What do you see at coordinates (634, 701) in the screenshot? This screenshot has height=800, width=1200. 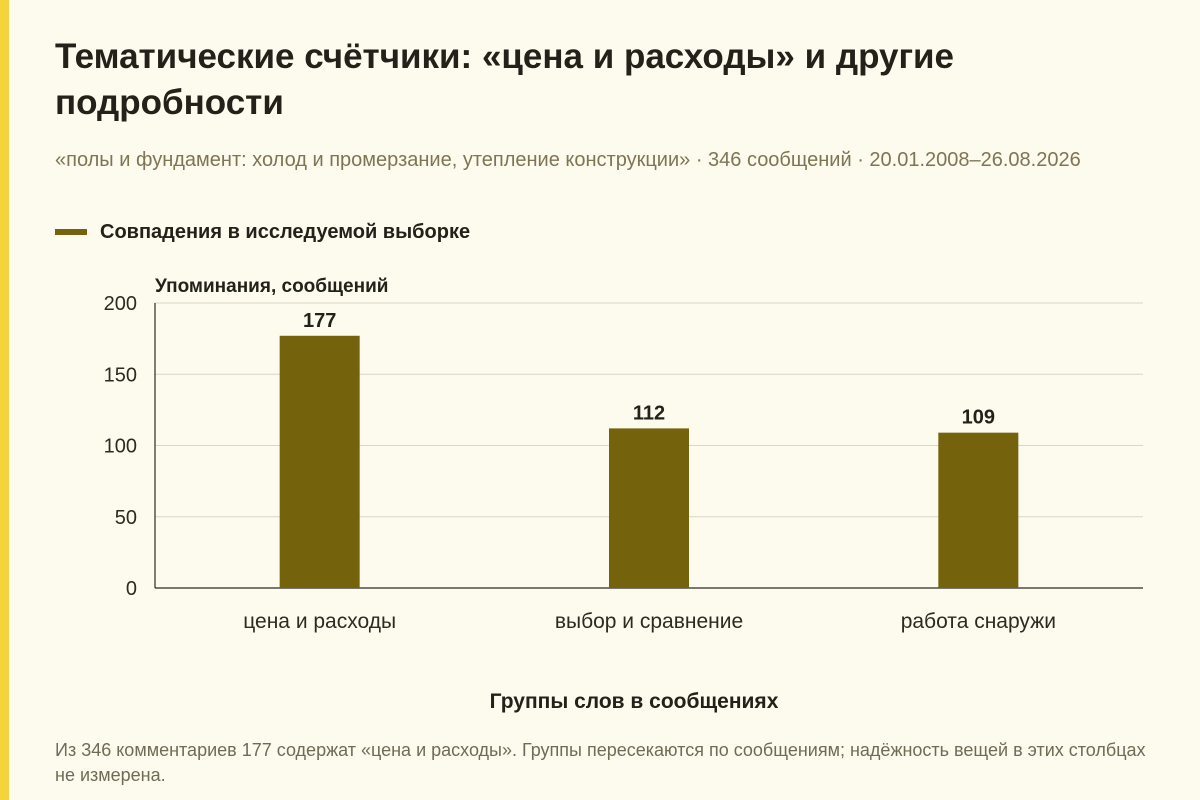 I see `x-axis-title: Группы слов в сообщениях` at bounding box center [634, 701].